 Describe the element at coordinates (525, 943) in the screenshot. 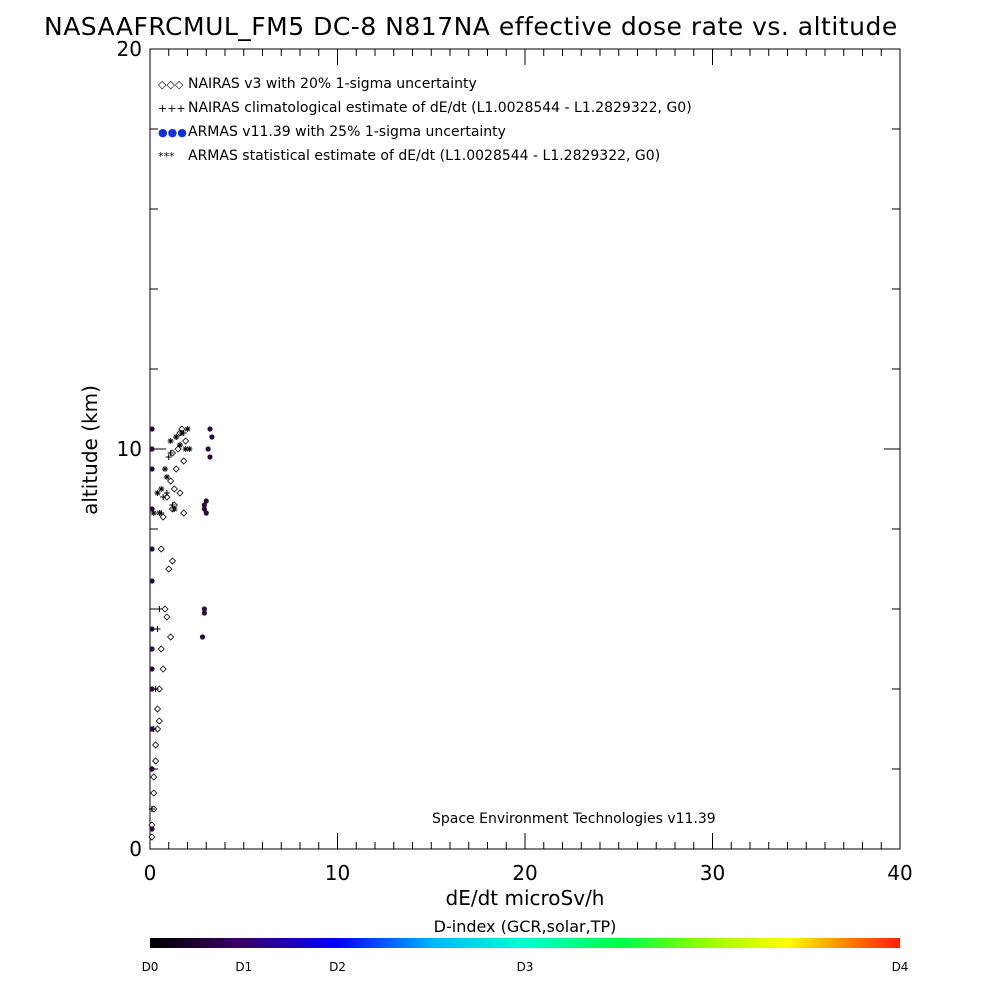

I see `colorbar` at that location.